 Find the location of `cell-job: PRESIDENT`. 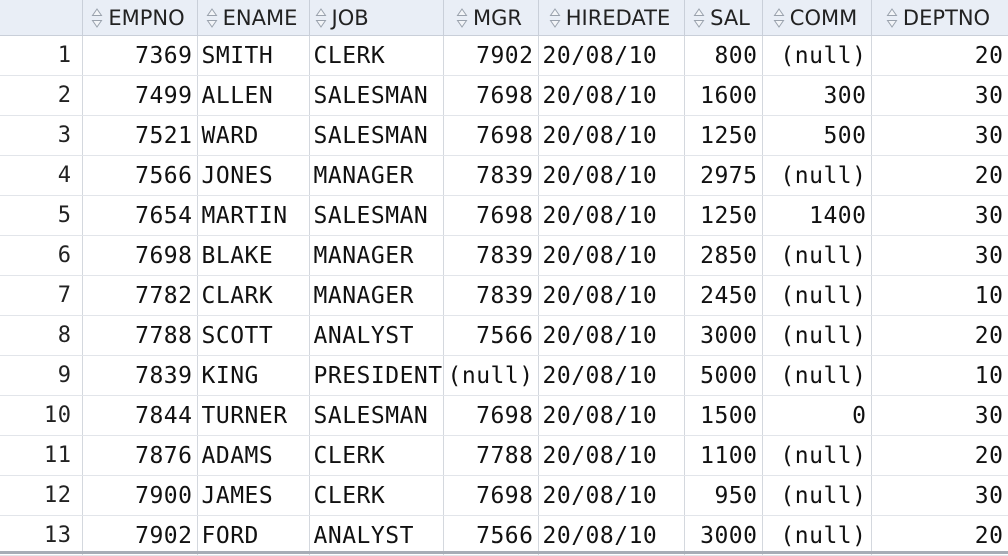

cell-job: PRESIDENT is located at coordinates (376, 375).